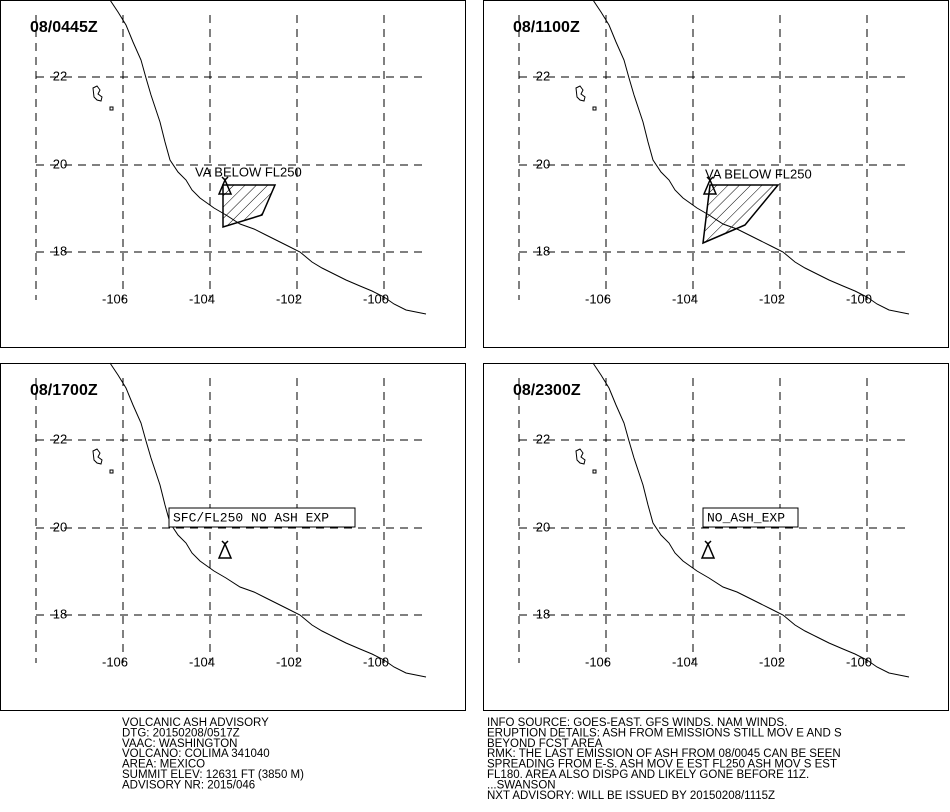  What do you see at coordinates (521, 785) in the screenshot?
I see `advisory-line: ...SWANSON` at bounding box center [521, 785].